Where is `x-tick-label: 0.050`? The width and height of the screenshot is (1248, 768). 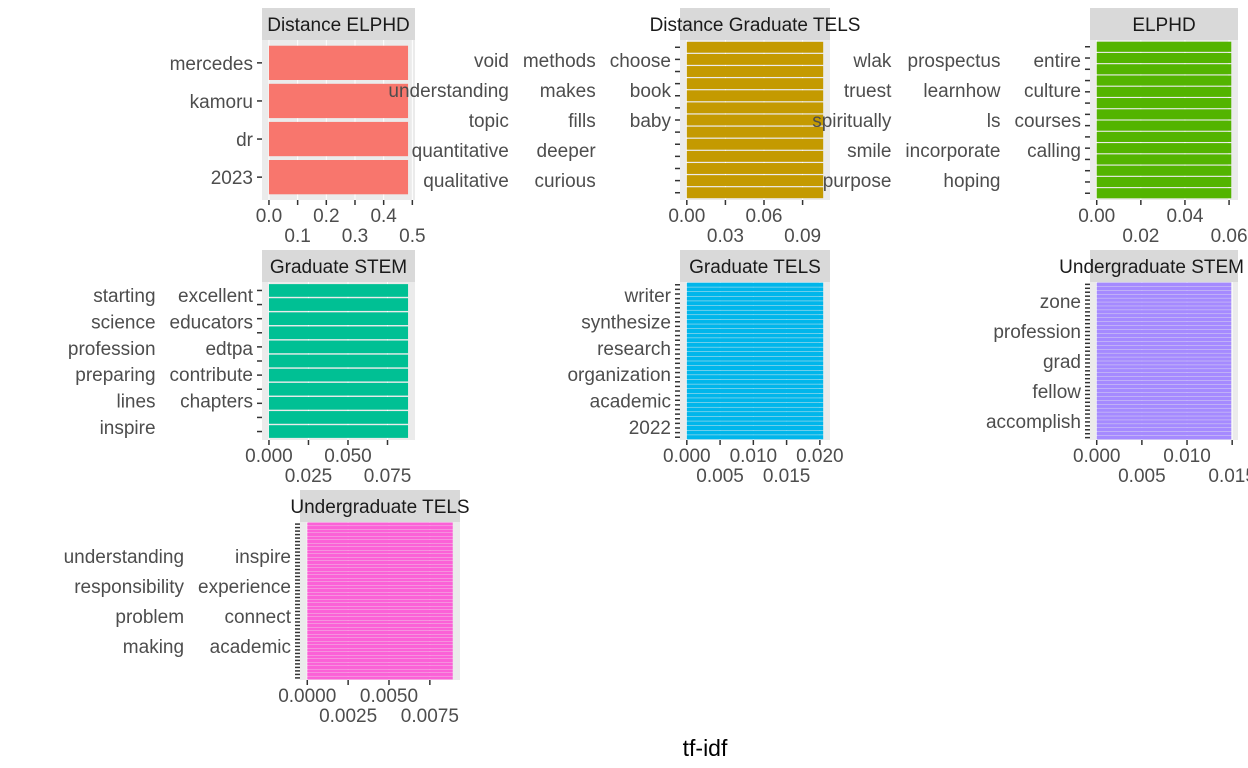 x-tick-label: 0.050 is located at coordinates (348, 456).